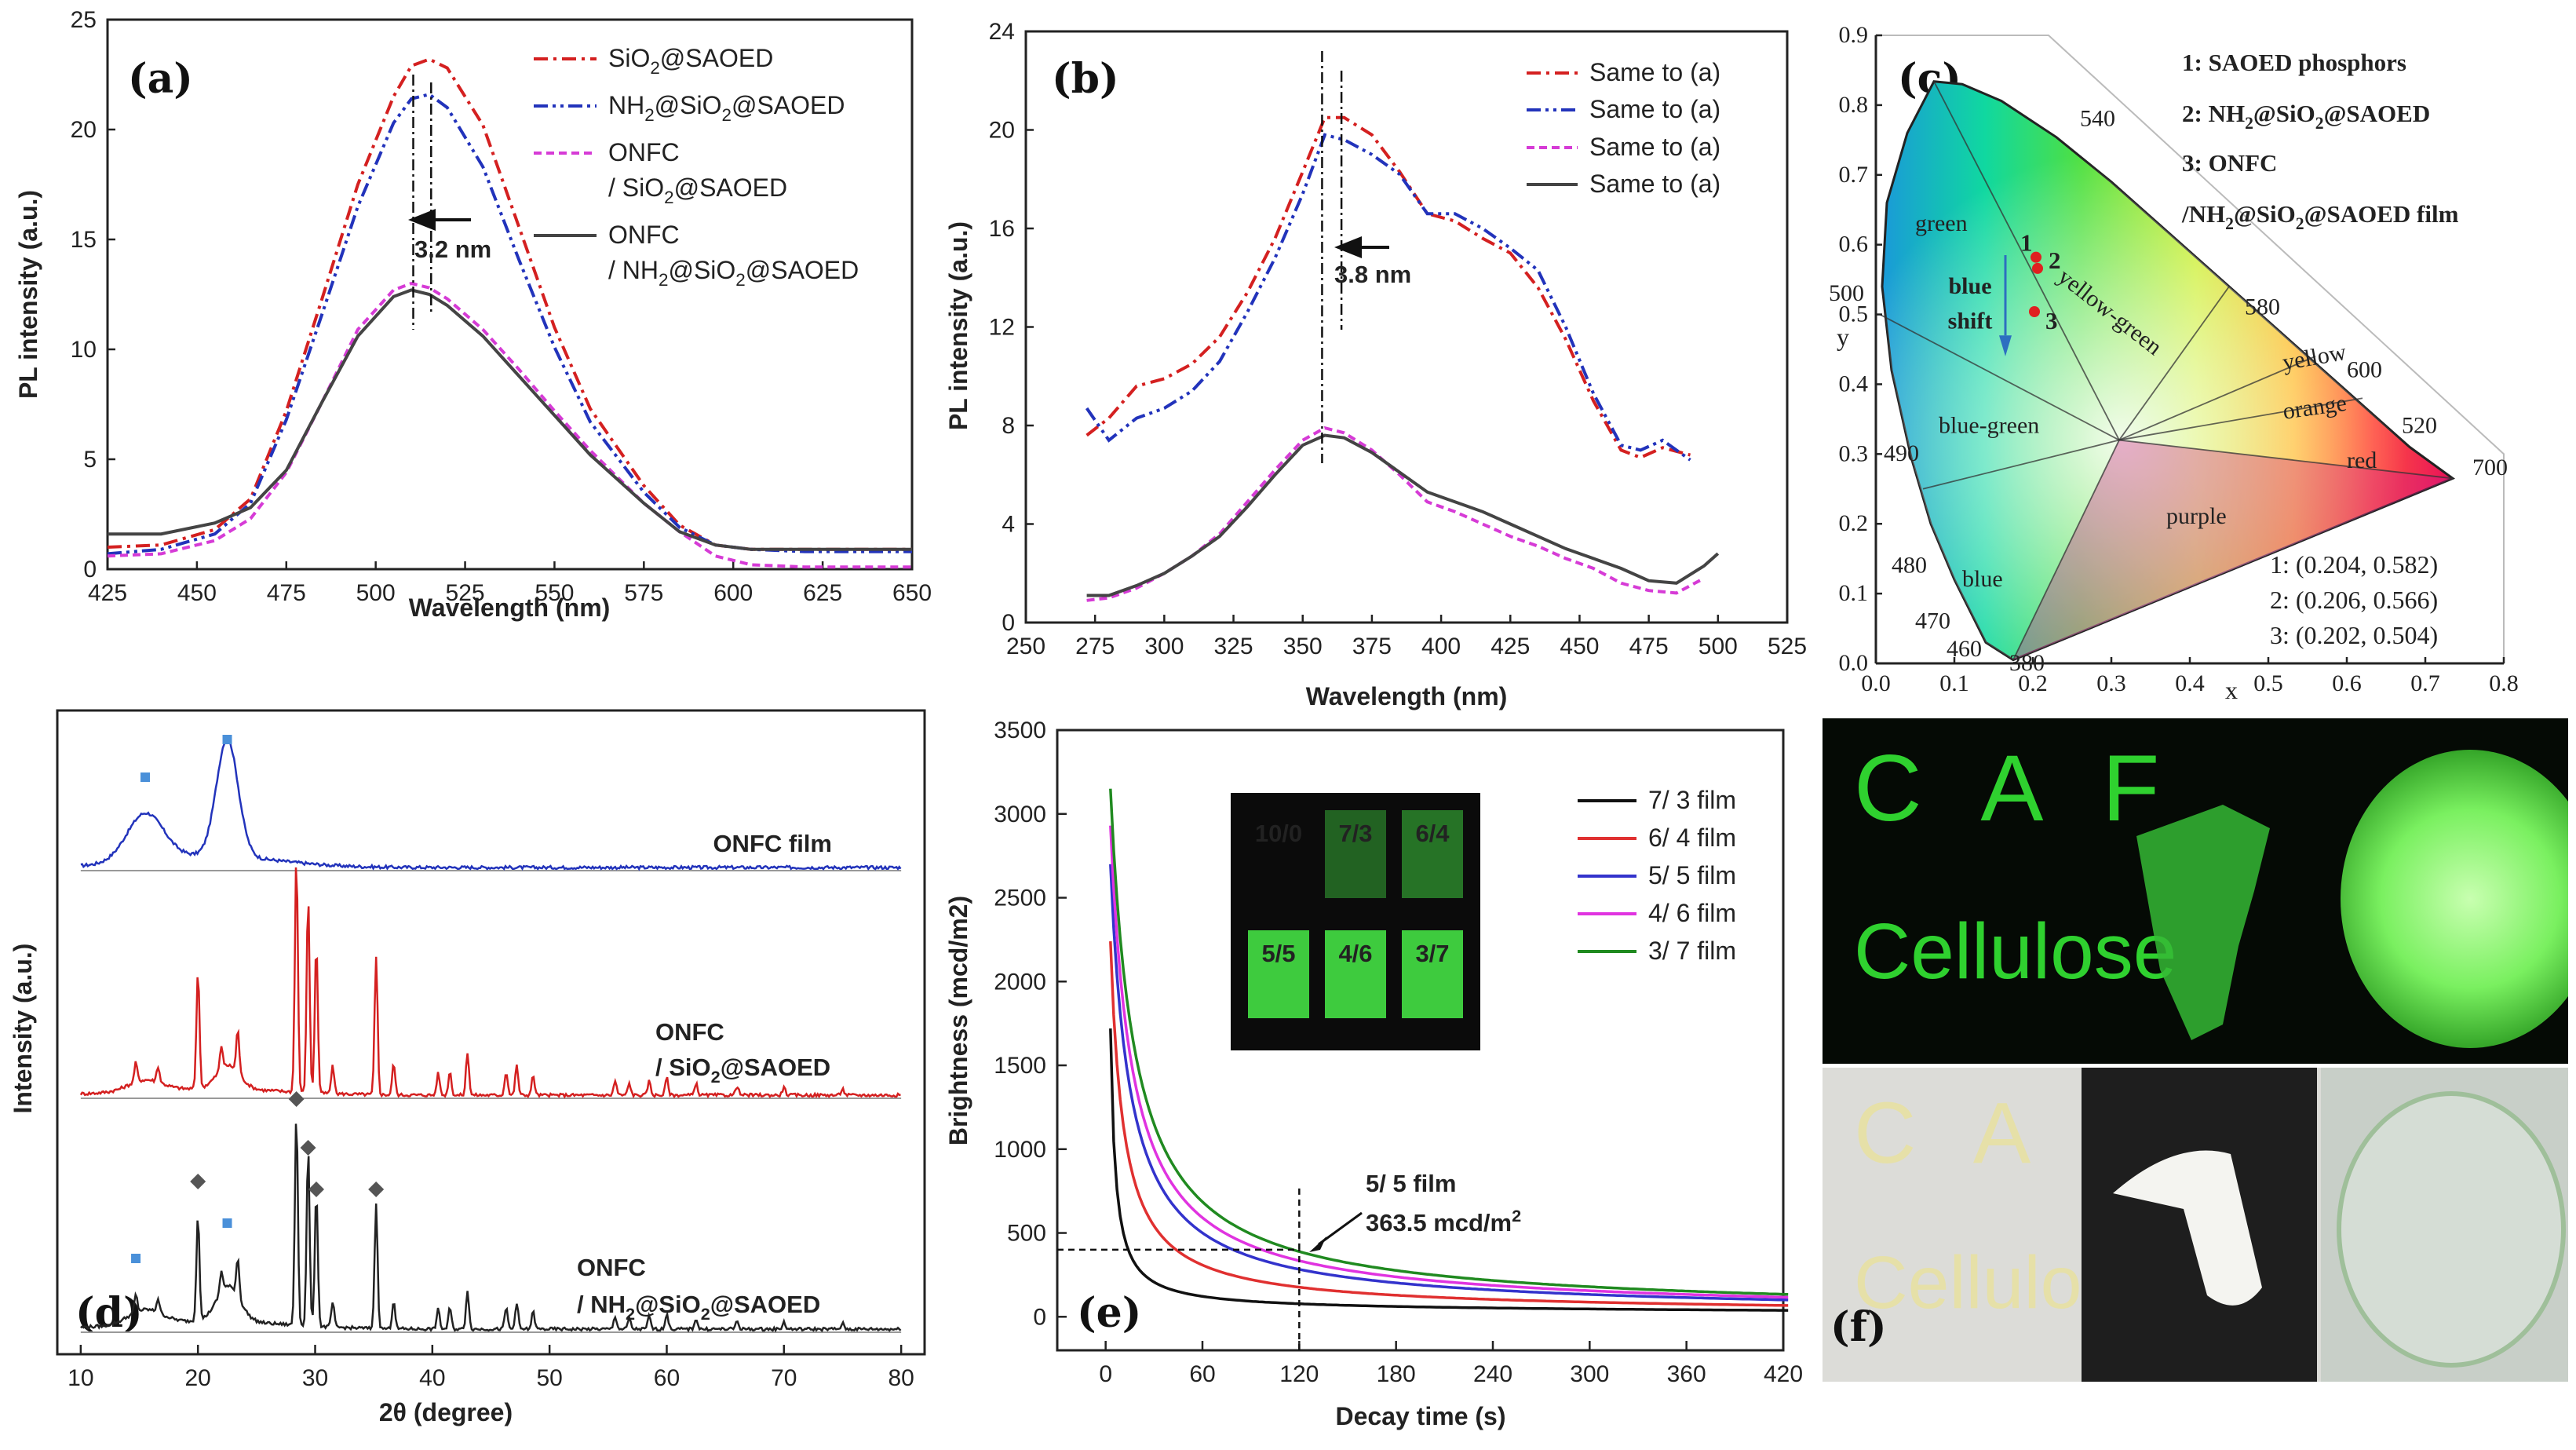  Describe the element at coordinates (1854, 245) in the screenshot. I see `panel-c-ytick-label: 0.6` at that location.